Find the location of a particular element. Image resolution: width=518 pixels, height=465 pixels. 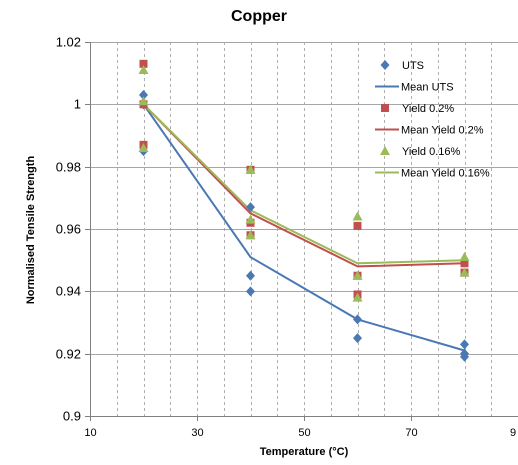

x-axis-label: Temperature (°C) is located at coordinates (304, 452).